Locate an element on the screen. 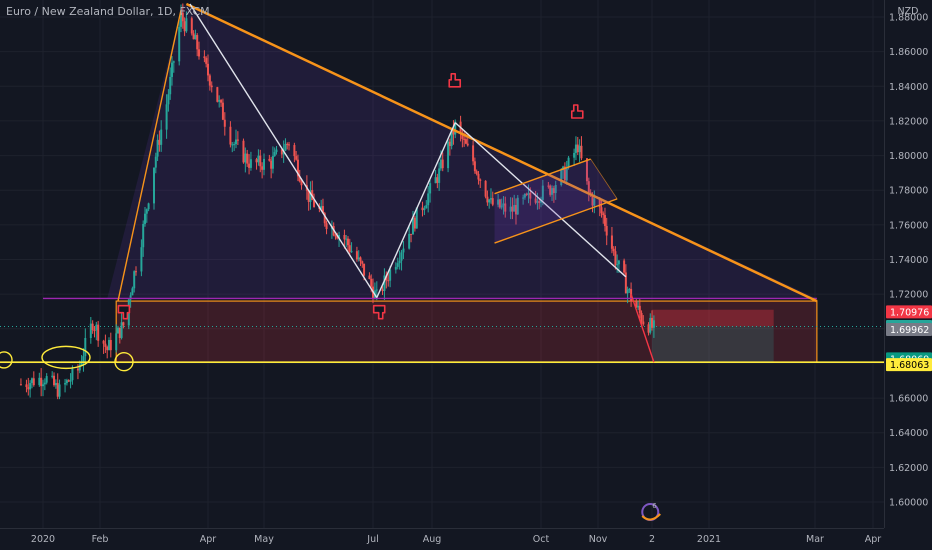  time-tick-label: Nov is located at coordinates (598, 539).